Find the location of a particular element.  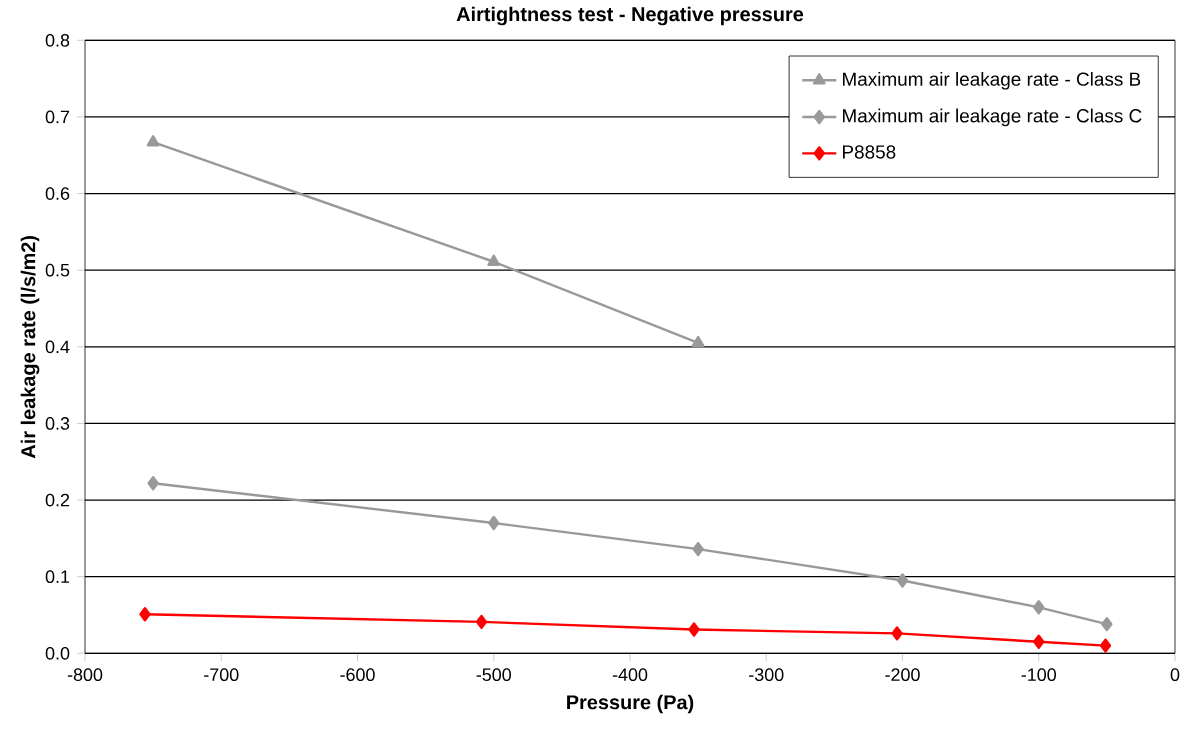

y-tick-label: 0.8 is located at coordinates (57, 40).